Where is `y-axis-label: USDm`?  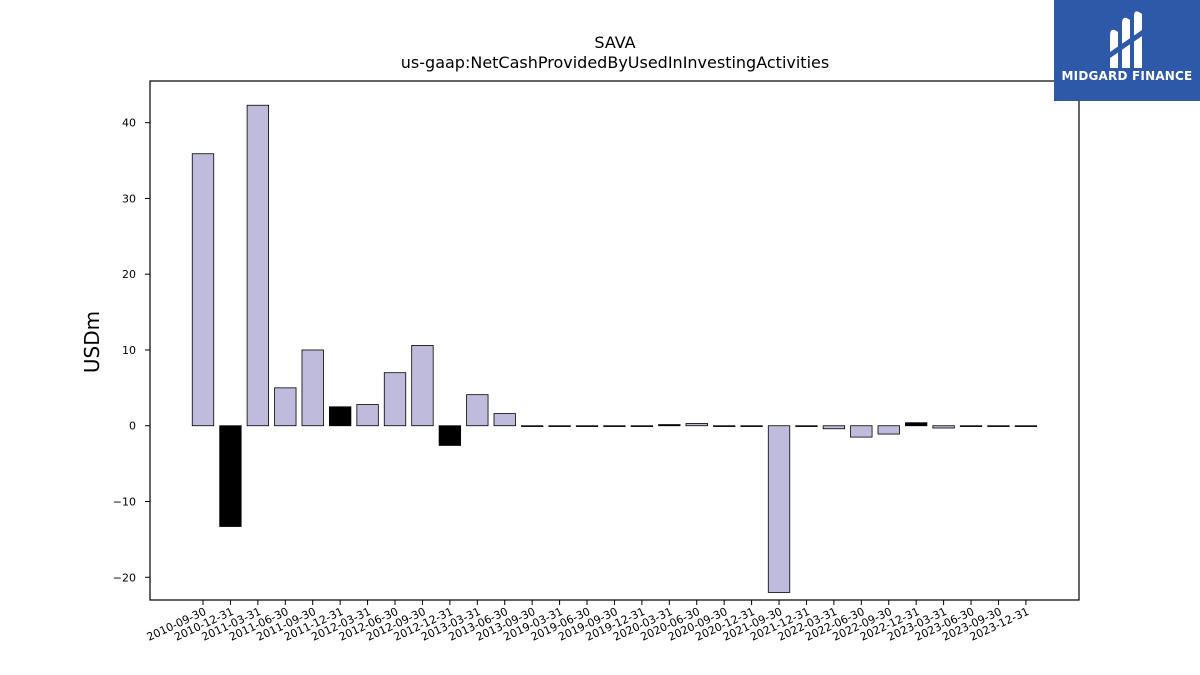 y-axis-label: USDm is located at coordinates (92, 342).